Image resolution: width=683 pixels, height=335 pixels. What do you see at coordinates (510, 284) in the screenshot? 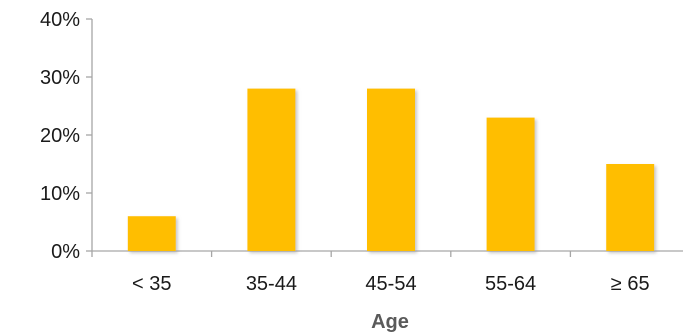
I see `x-tick-label: 55-64` at bounding box center [510, 284].